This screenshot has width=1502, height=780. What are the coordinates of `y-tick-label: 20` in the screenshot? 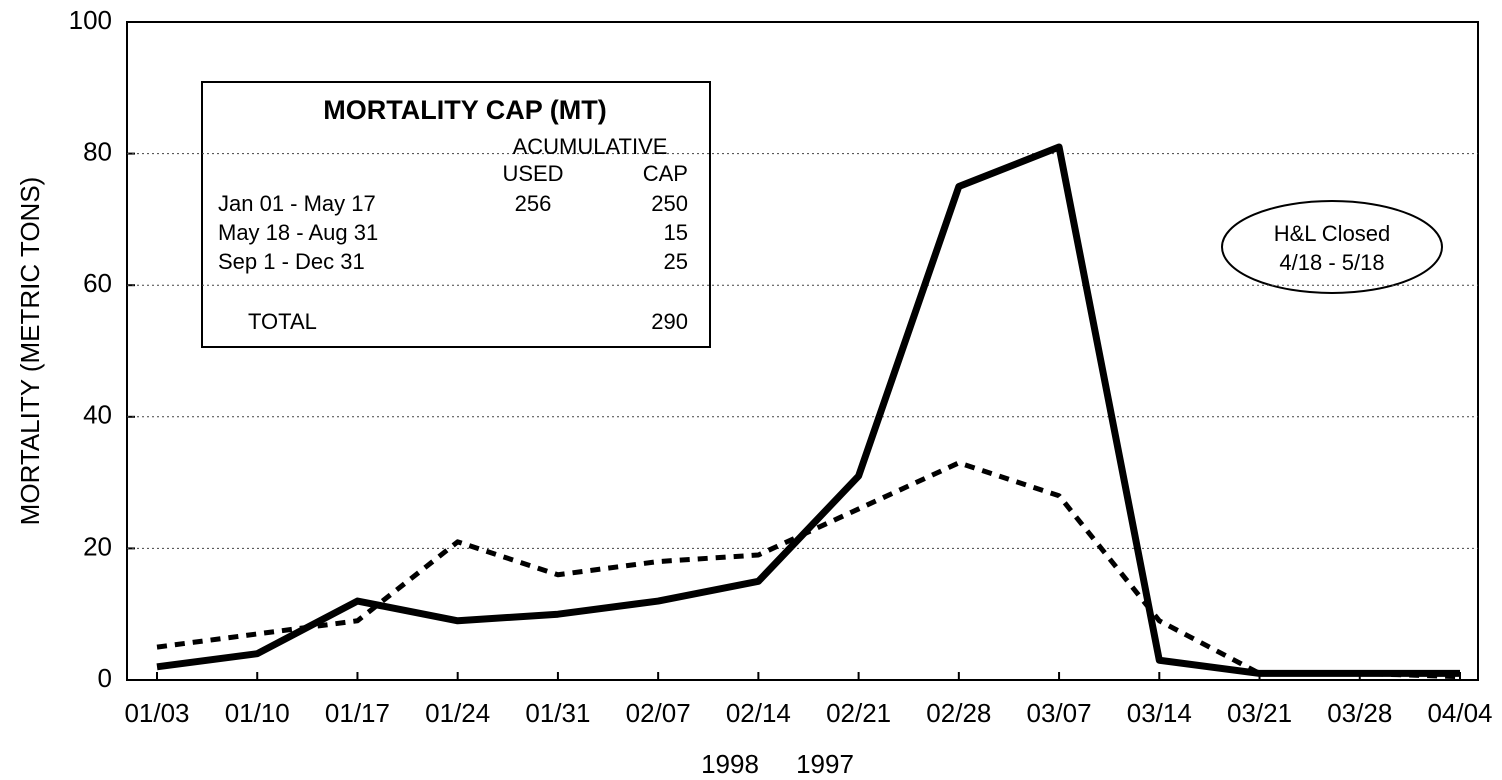 It's located at (97, 546).